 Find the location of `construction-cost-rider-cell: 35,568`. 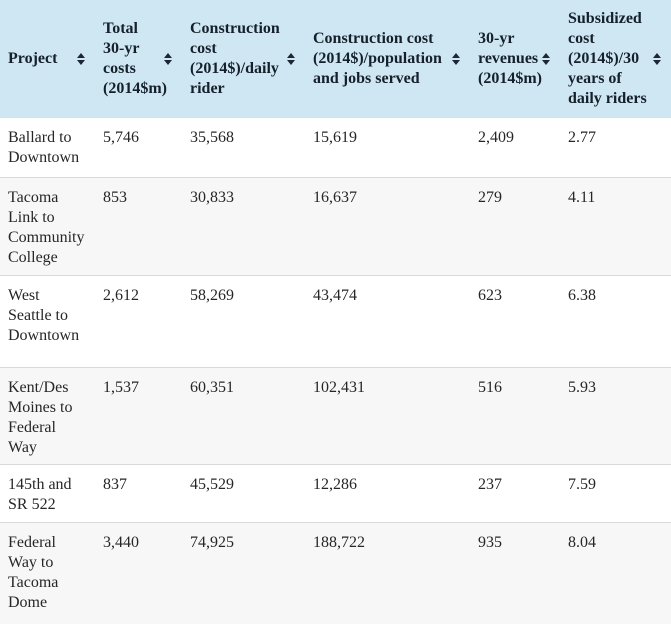

construction-cost-rider-cell: 35,568 is located at coordinates (212, 137).